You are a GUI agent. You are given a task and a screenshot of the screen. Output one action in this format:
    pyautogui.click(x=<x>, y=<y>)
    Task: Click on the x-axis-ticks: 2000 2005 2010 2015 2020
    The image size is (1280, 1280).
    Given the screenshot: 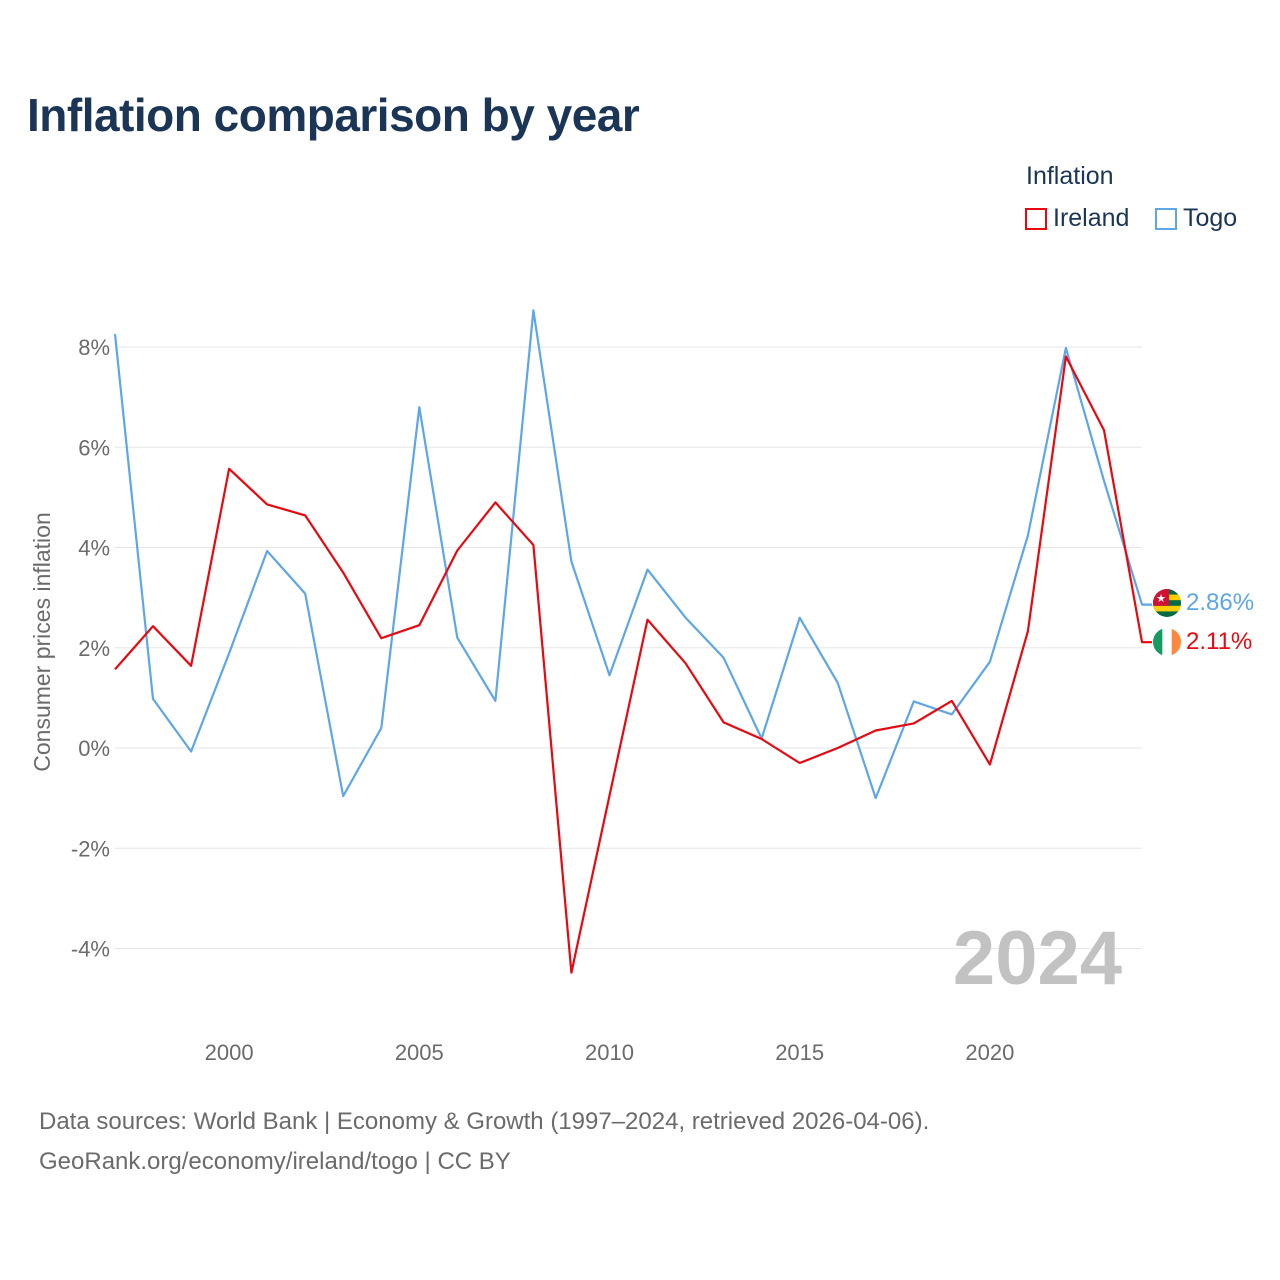 What is the action you would take?
    pyautogui.click(x=610, y=1052)
    